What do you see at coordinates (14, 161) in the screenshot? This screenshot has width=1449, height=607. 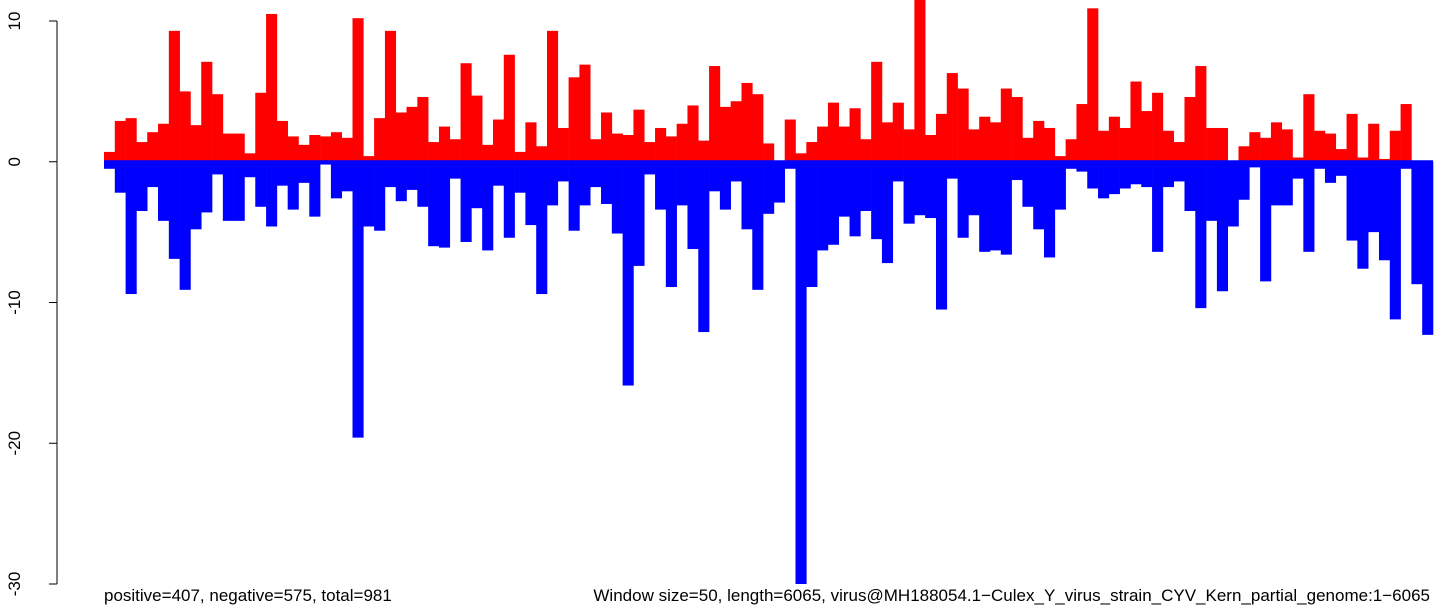 I see `y-tick-label: 0` at bounding box center [14, 161].